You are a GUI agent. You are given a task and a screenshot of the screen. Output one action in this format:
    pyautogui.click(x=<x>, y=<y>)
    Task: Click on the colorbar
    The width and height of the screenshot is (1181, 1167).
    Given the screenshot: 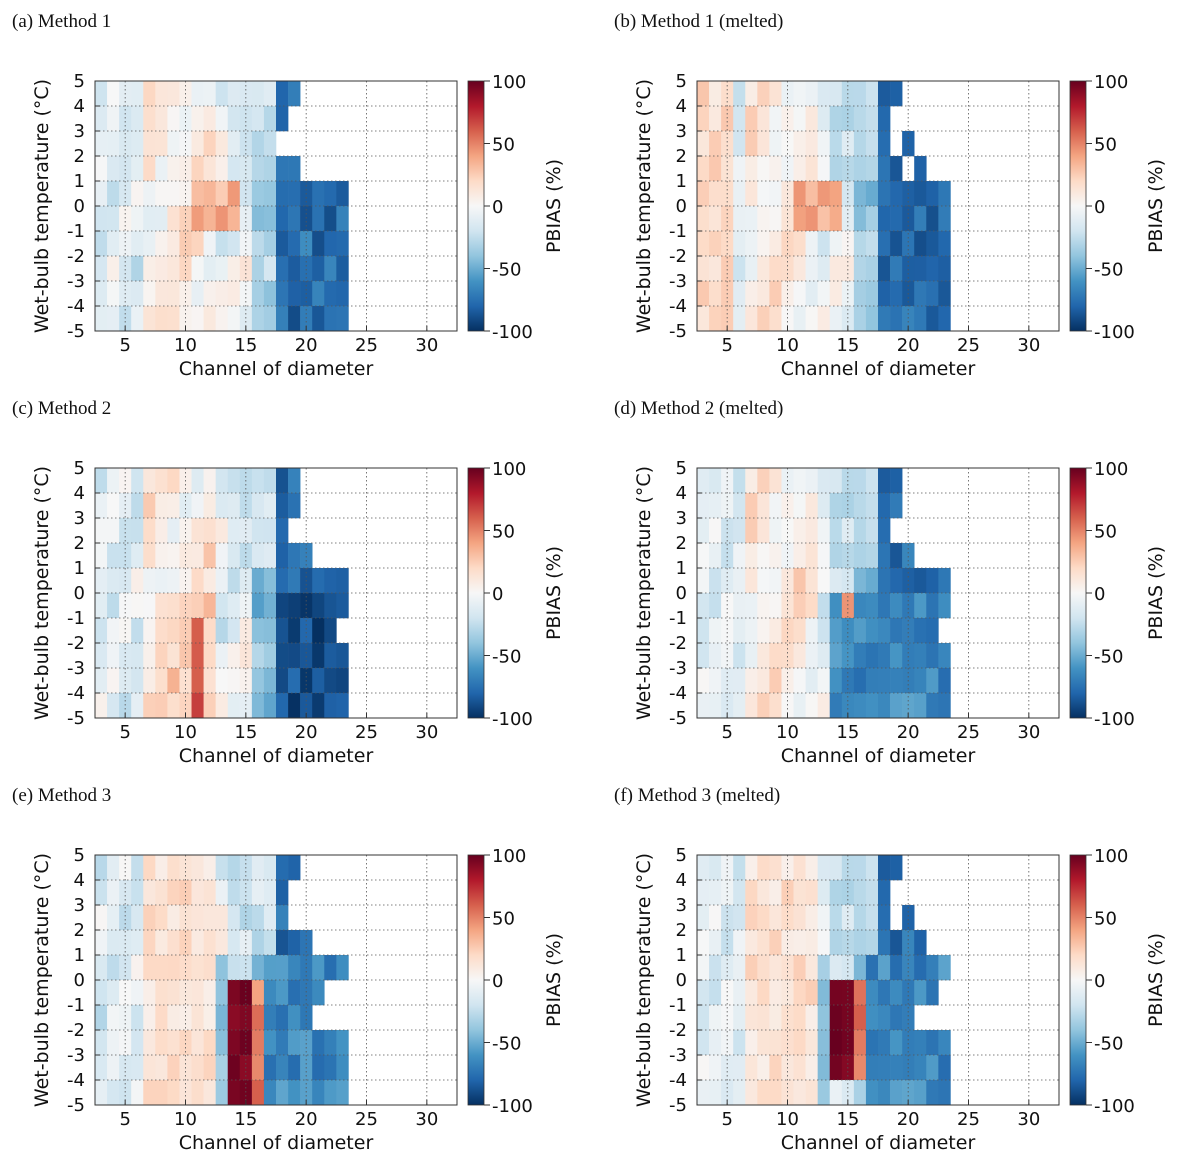 What is the action you would take?
    pyautogui.click(x=1078, y=206)
    